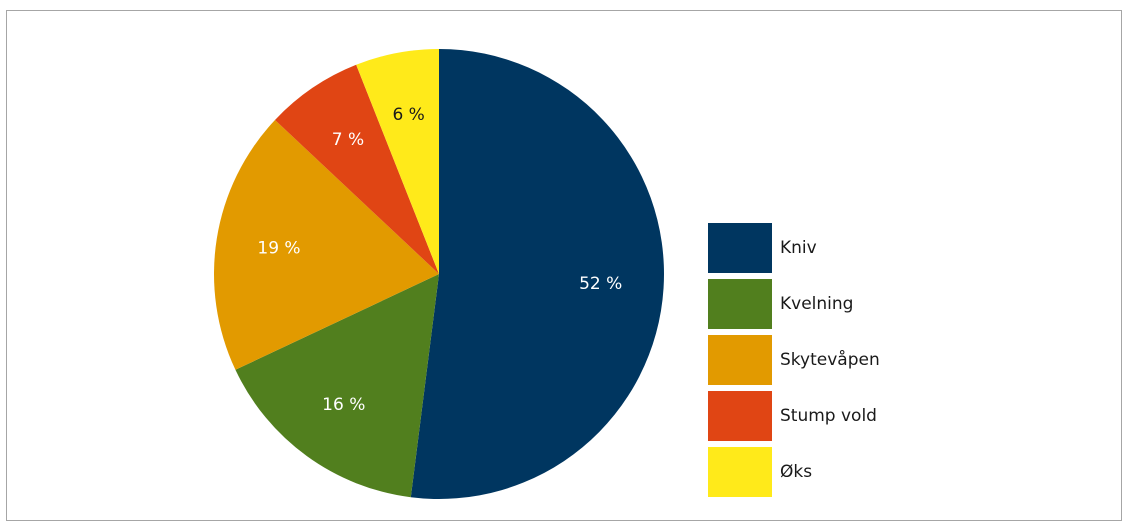 This screenshot has width=1128, height=527. I want to click on legend-item-stump-vold: Stump vold, so click(818, 416).